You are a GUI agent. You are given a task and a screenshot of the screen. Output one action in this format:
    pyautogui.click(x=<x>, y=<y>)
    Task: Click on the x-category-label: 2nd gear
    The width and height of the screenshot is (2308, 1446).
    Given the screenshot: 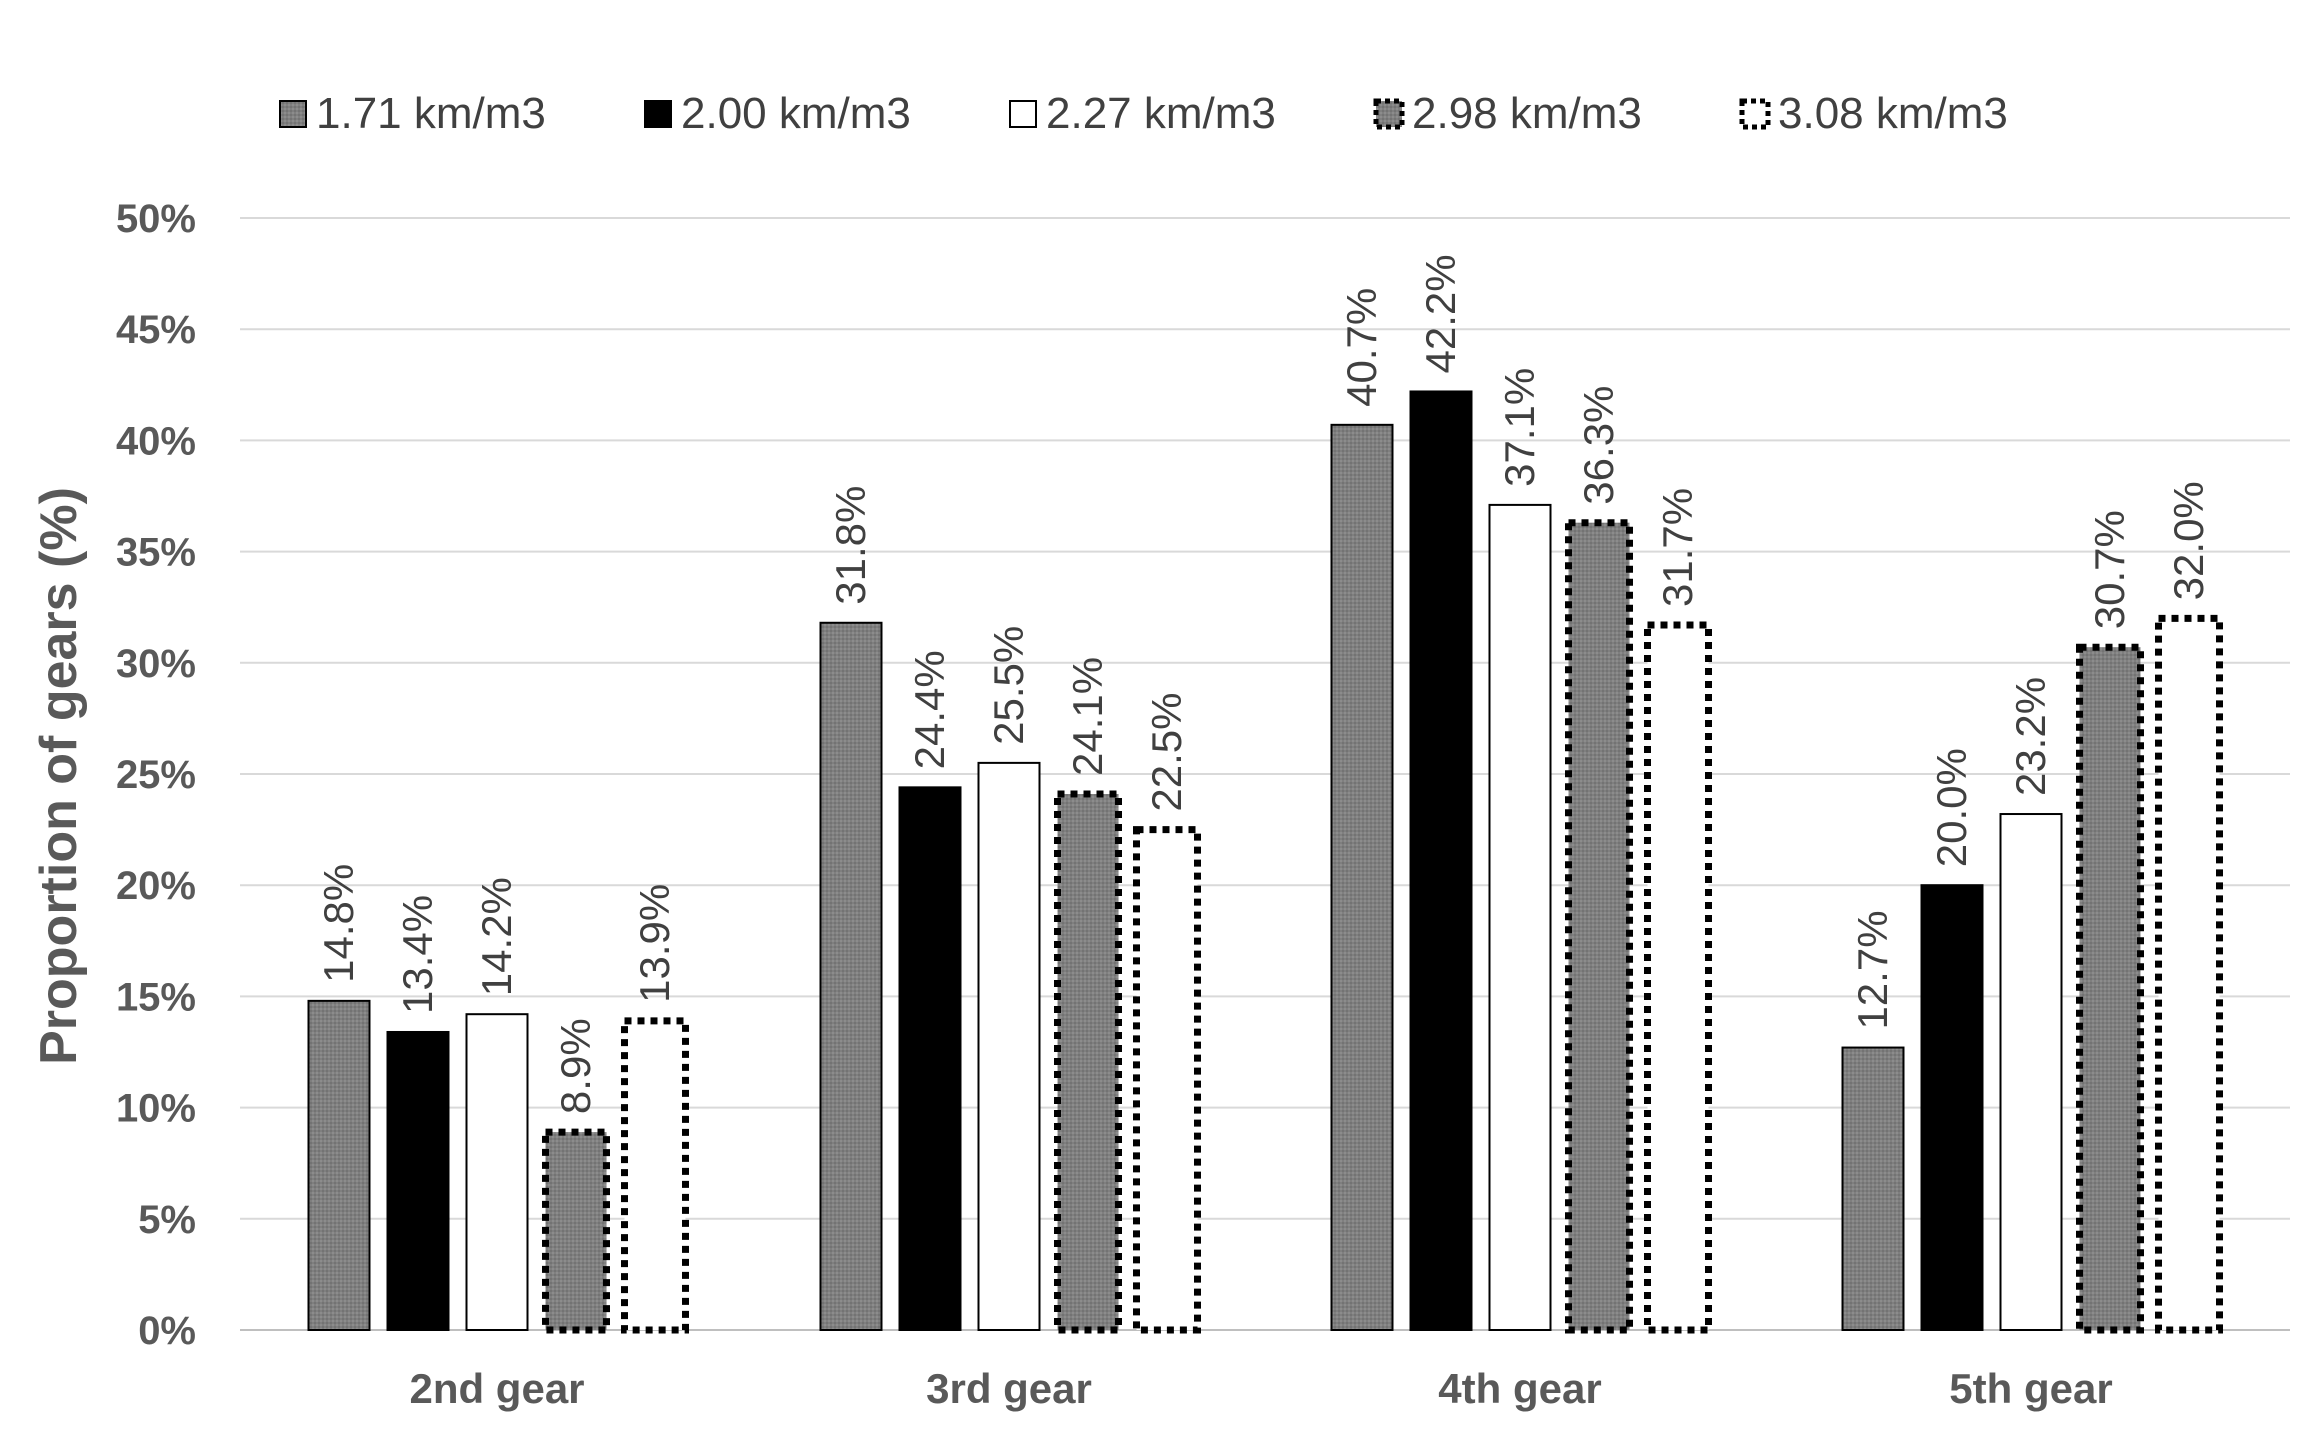 What is the action you would take?
    pyautogui.click(x=496, y=1388)
    